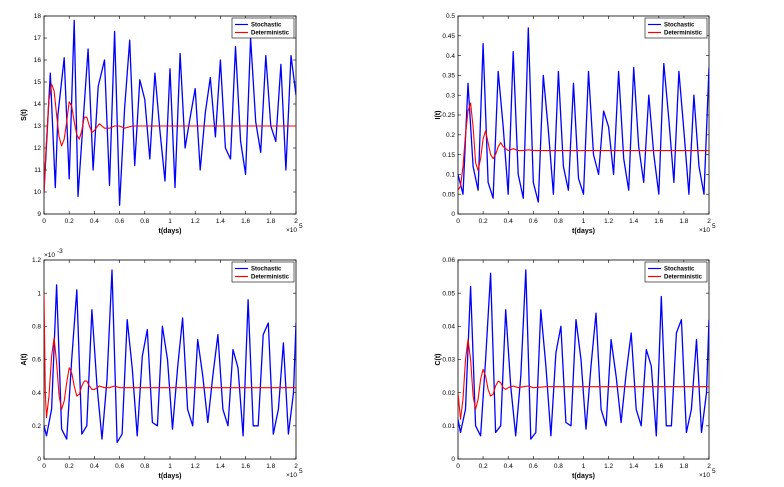 Image resolution: width=784 pixels, height=487 pixels. What do you see at coordinates (37, 170) in the screenshot?
I see `y-tick-label: 11` at bounding box center [37, 170].